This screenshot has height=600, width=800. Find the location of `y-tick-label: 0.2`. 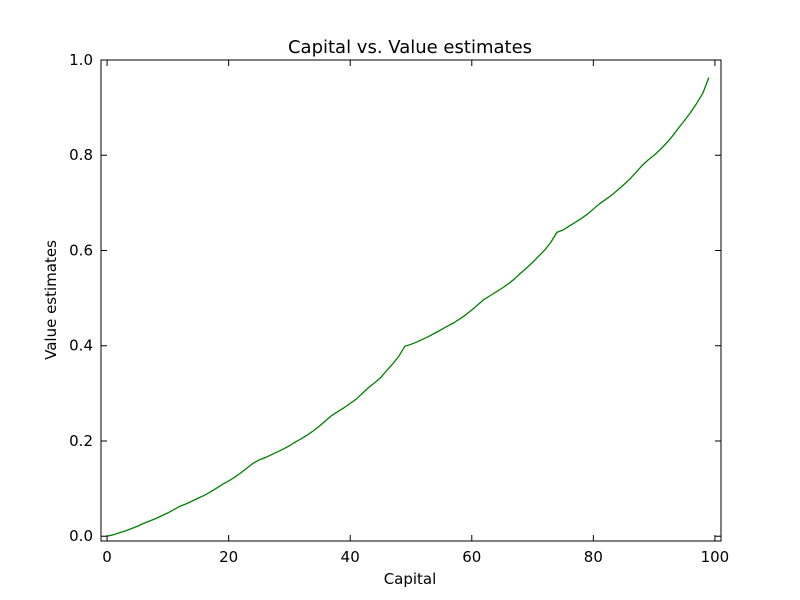

y-tick-label: 0.2 is located at coordinates (81, 441).